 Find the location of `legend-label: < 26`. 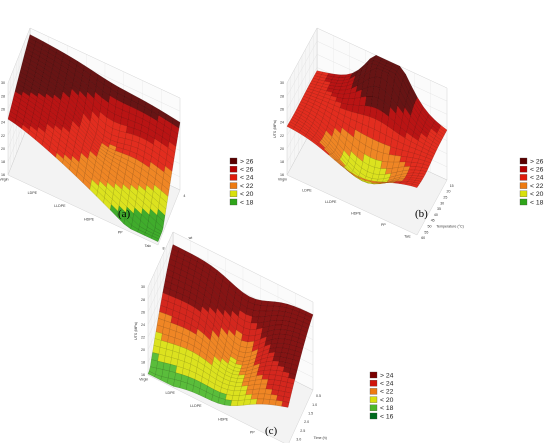

legend-label: < 26 is located at coordinates (247, 170).